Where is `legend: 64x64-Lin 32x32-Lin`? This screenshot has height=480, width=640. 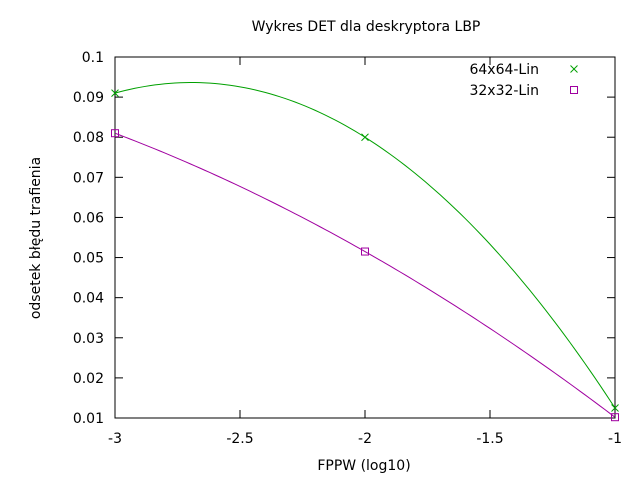 legend: 64x64-Lin 32x32-Lin is located at coordinates (523, 80).